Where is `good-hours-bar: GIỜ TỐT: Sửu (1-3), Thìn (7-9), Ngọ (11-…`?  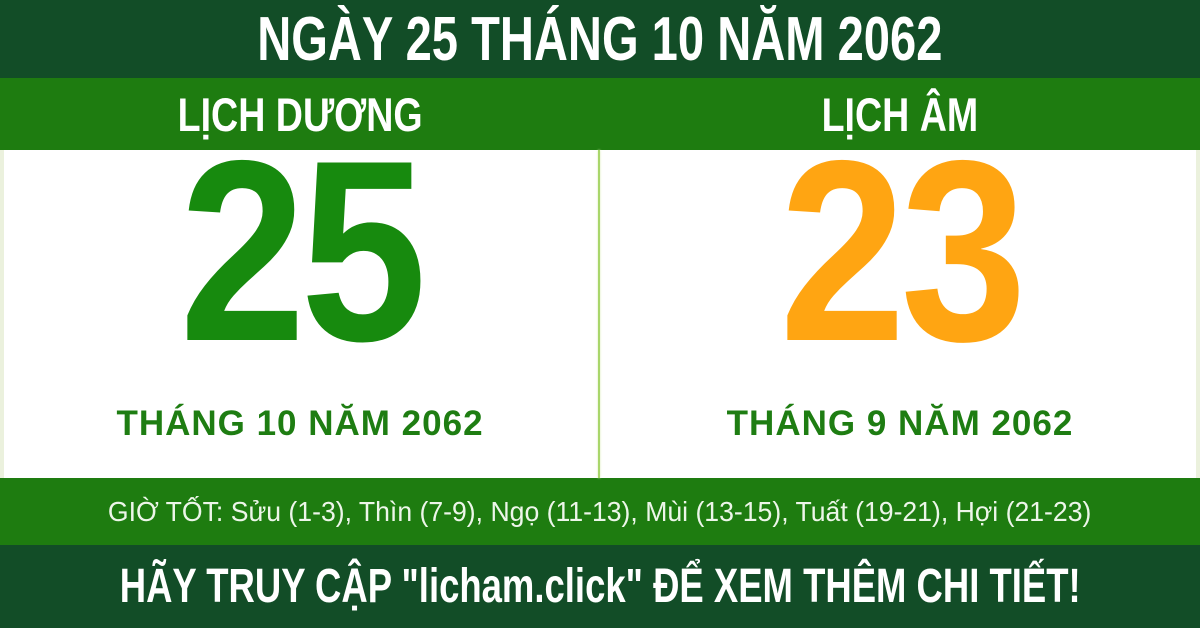 good-hours-bar: GIỜ TỐT: Sửu (1-3), Thìn (7-9), Ngọ (11-… is located at coordinates (600, 511).